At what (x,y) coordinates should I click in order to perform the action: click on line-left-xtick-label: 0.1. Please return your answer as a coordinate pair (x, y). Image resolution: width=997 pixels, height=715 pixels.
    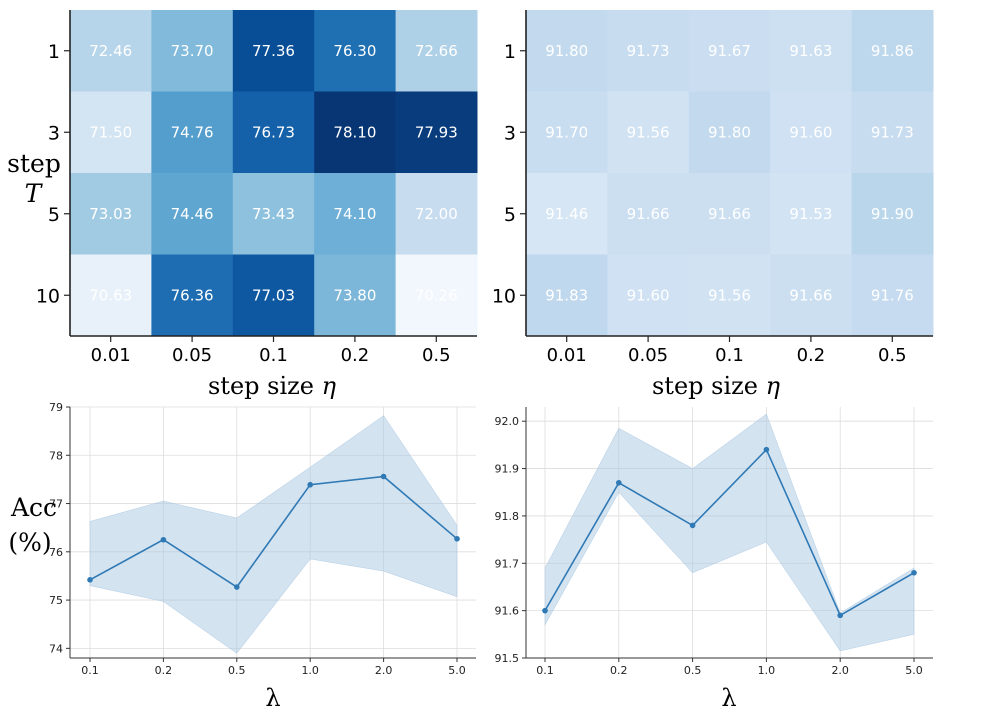
    Looking at the image, I should click on (90, 670).